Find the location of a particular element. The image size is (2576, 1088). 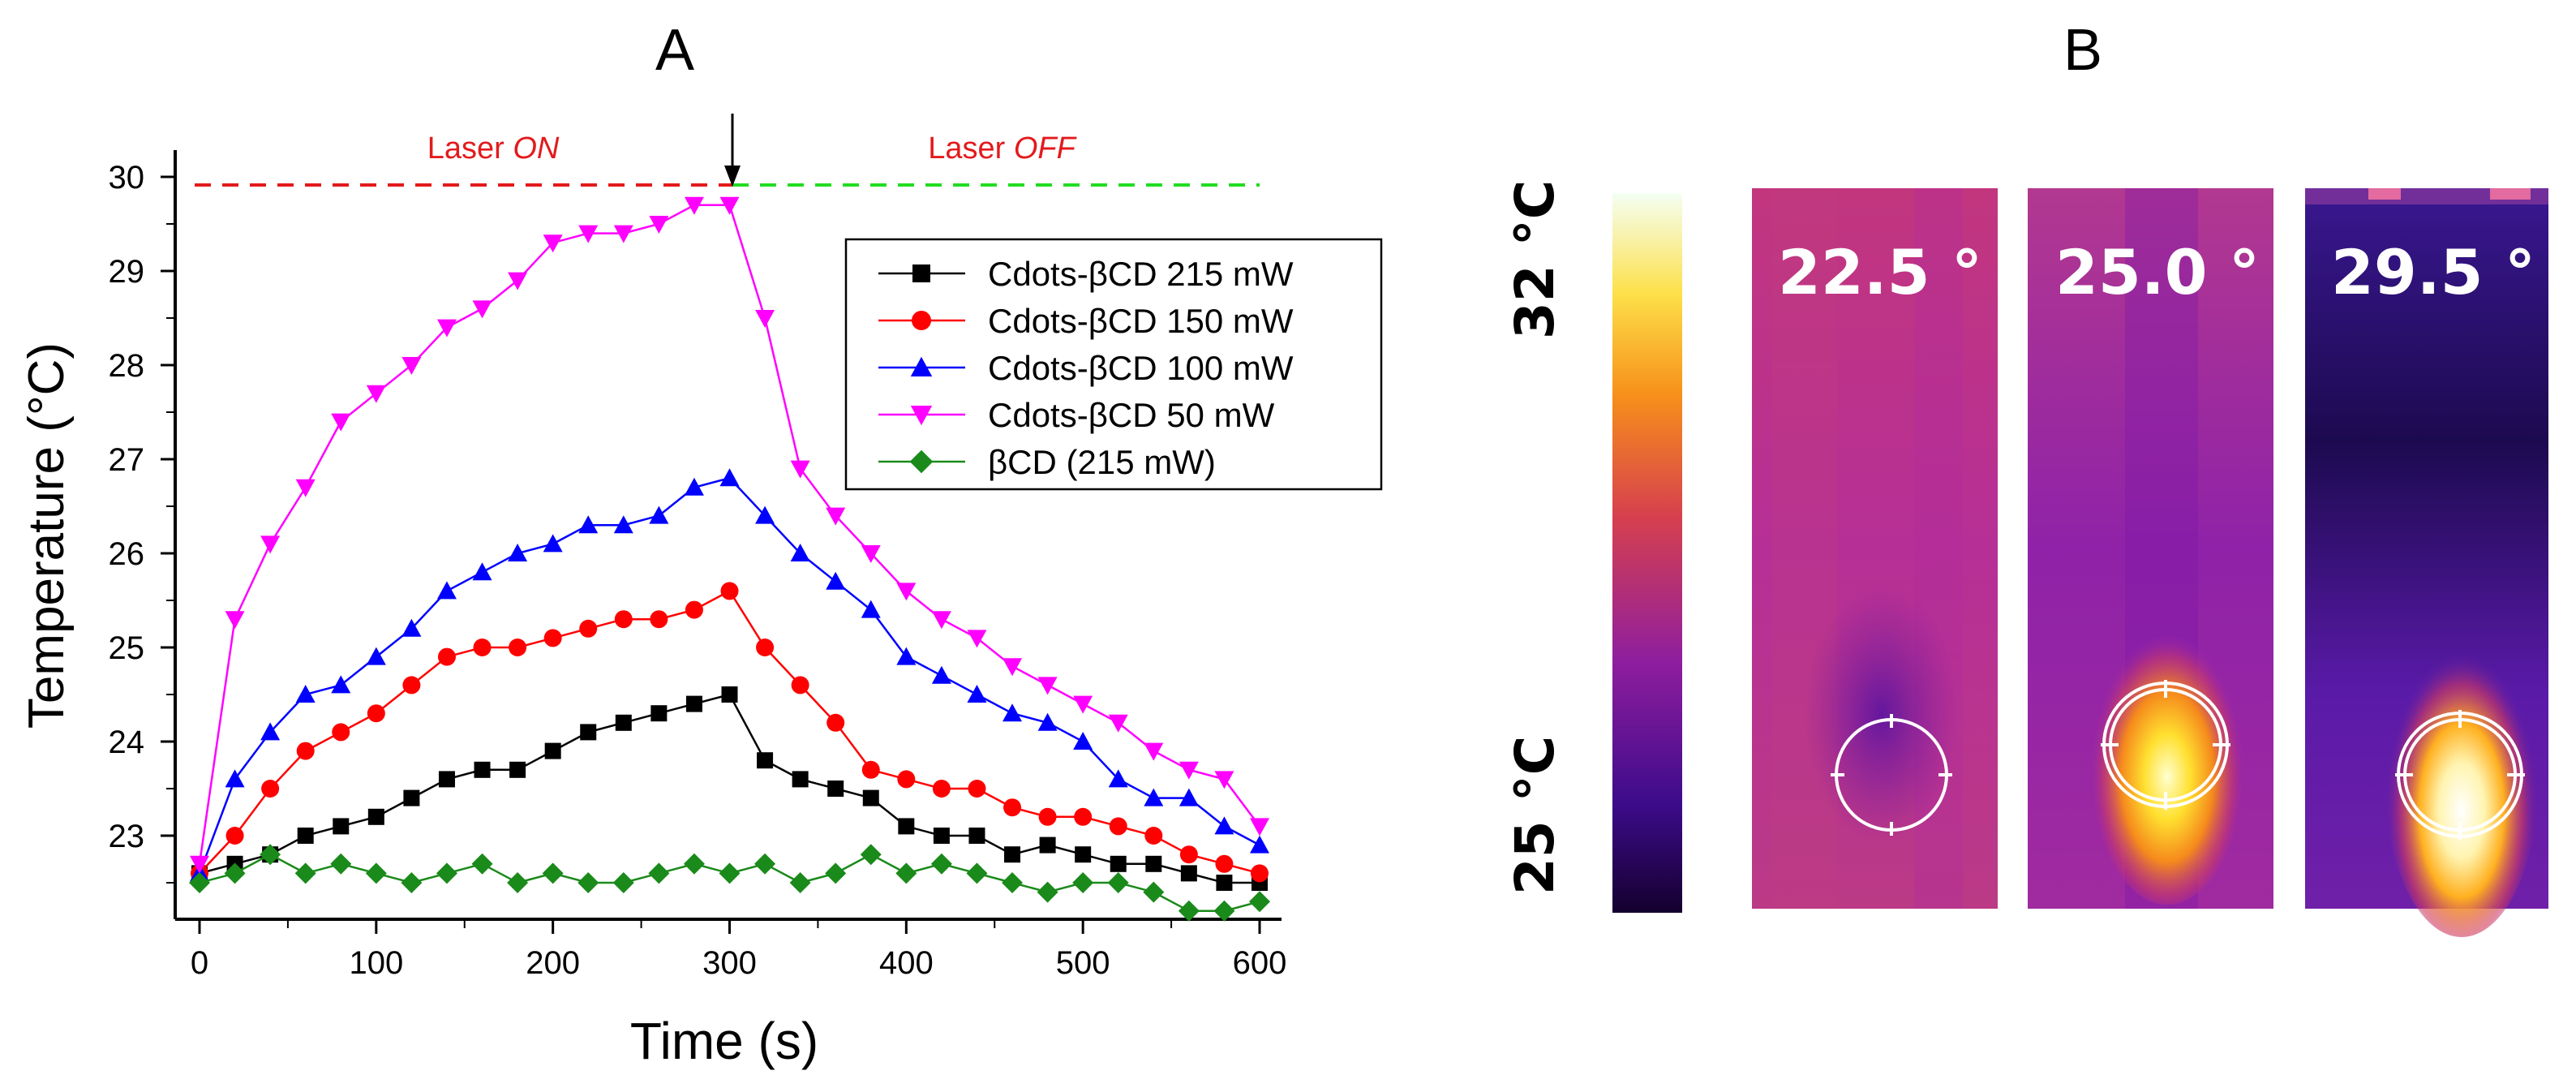

series-line is located at coordinates (729, 732).